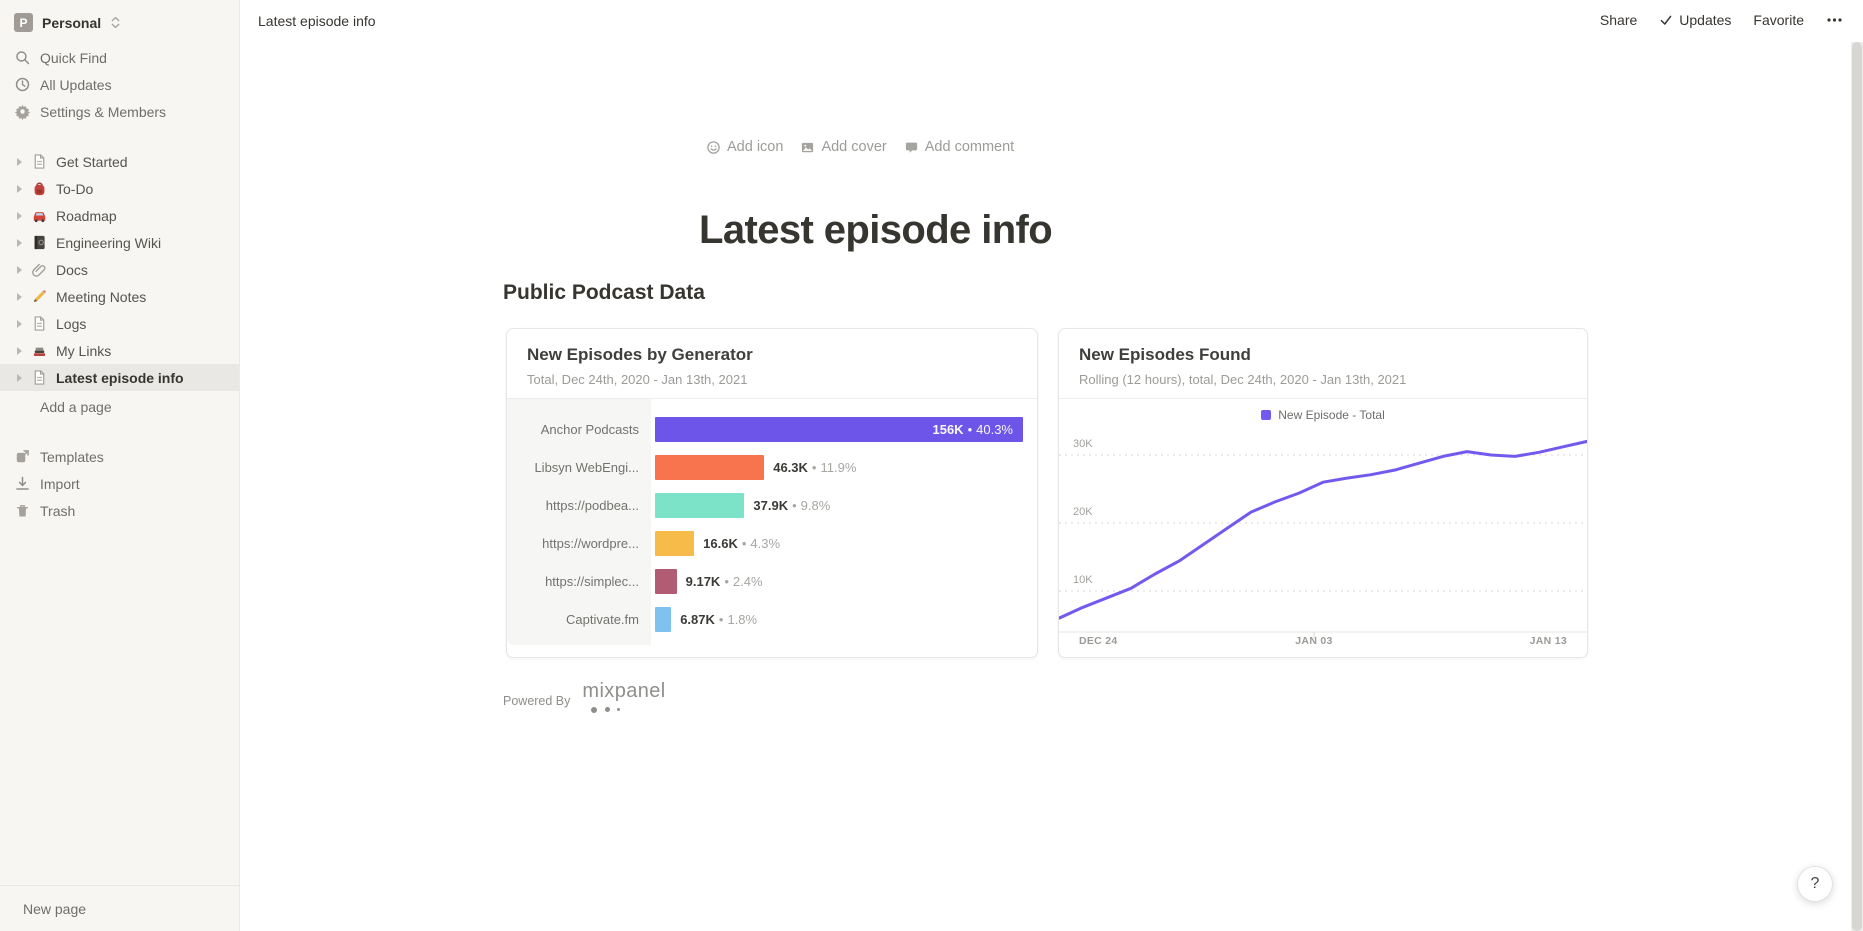 This screenshot has height=931, width=1863. I want to click on add-a-page-button: Add a page, so click(119, 406).